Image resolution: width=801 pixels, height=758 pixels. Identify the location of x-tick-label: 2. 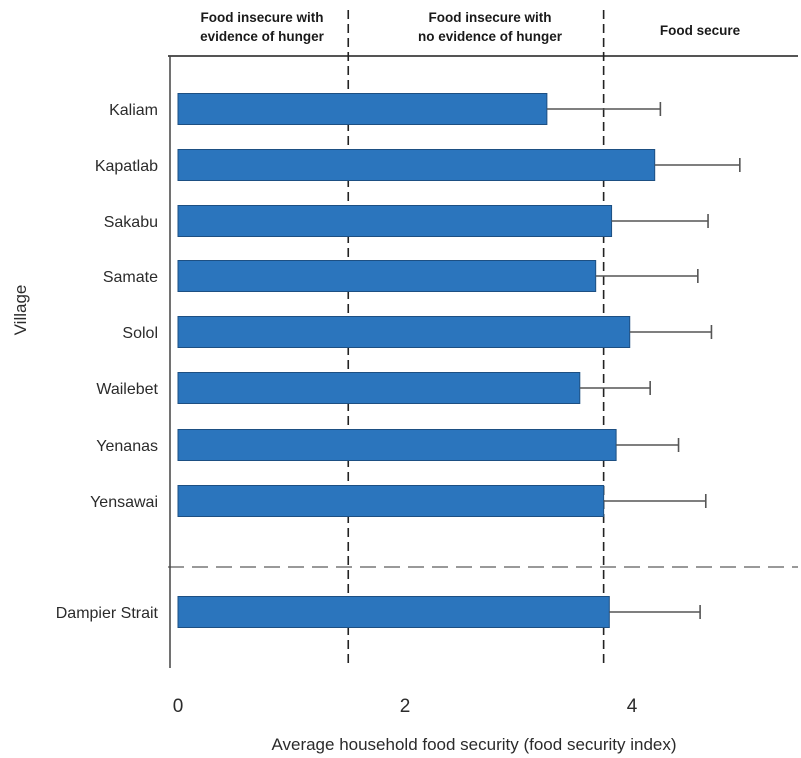
(405, 706).